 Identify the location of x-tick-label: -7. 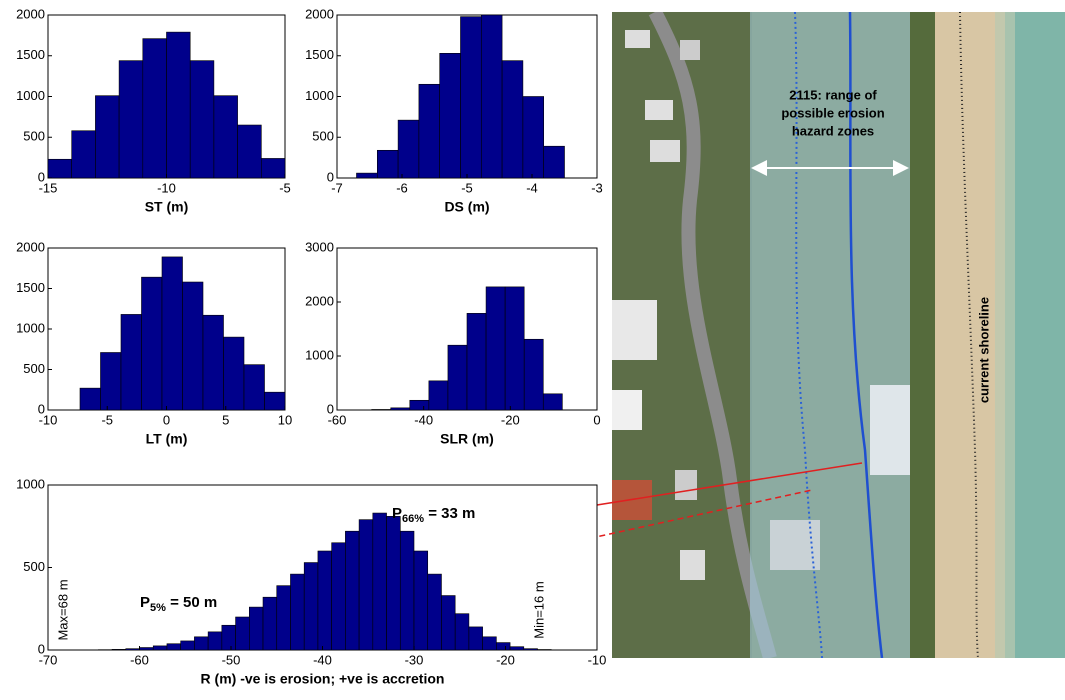
(337, 187).